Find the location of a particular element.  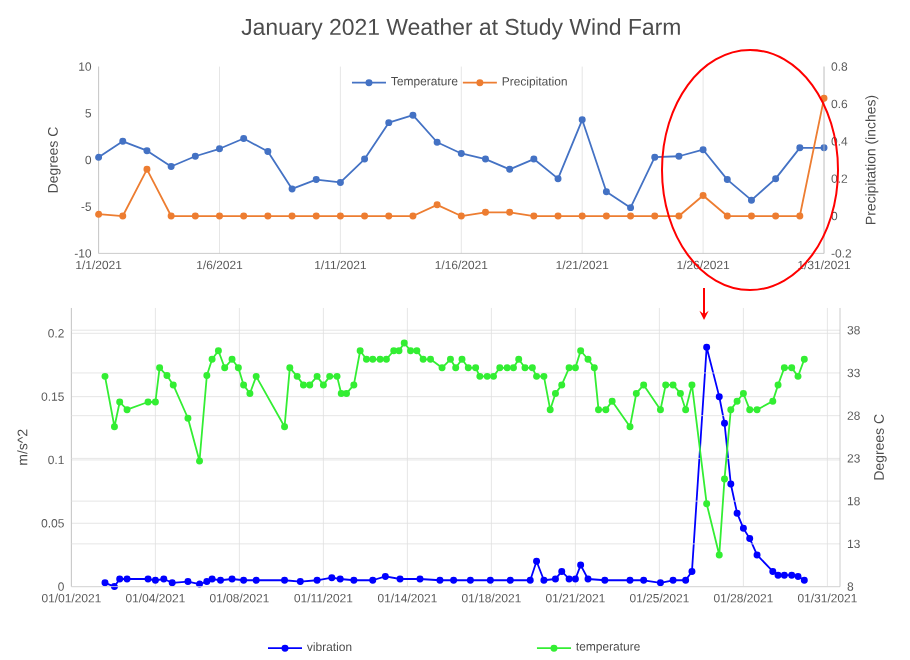

chart-title: January 2021 Weather at Study Wind Farm is located at coordinates (460, 29).